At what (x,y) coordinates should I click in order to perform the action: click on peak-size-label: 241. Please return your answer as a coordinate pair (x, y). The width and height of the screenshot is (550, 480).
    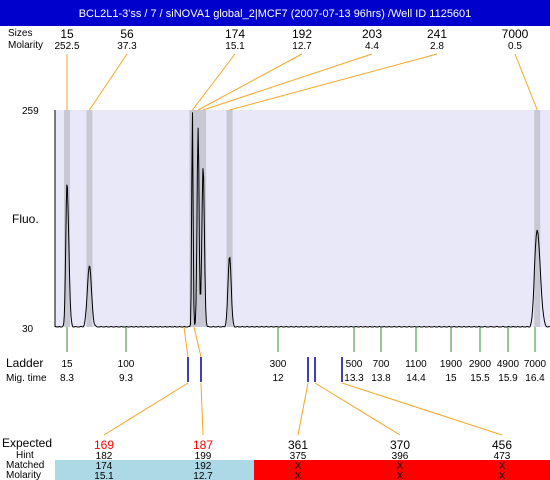
    Looking at the image, I should click on (437, 34).